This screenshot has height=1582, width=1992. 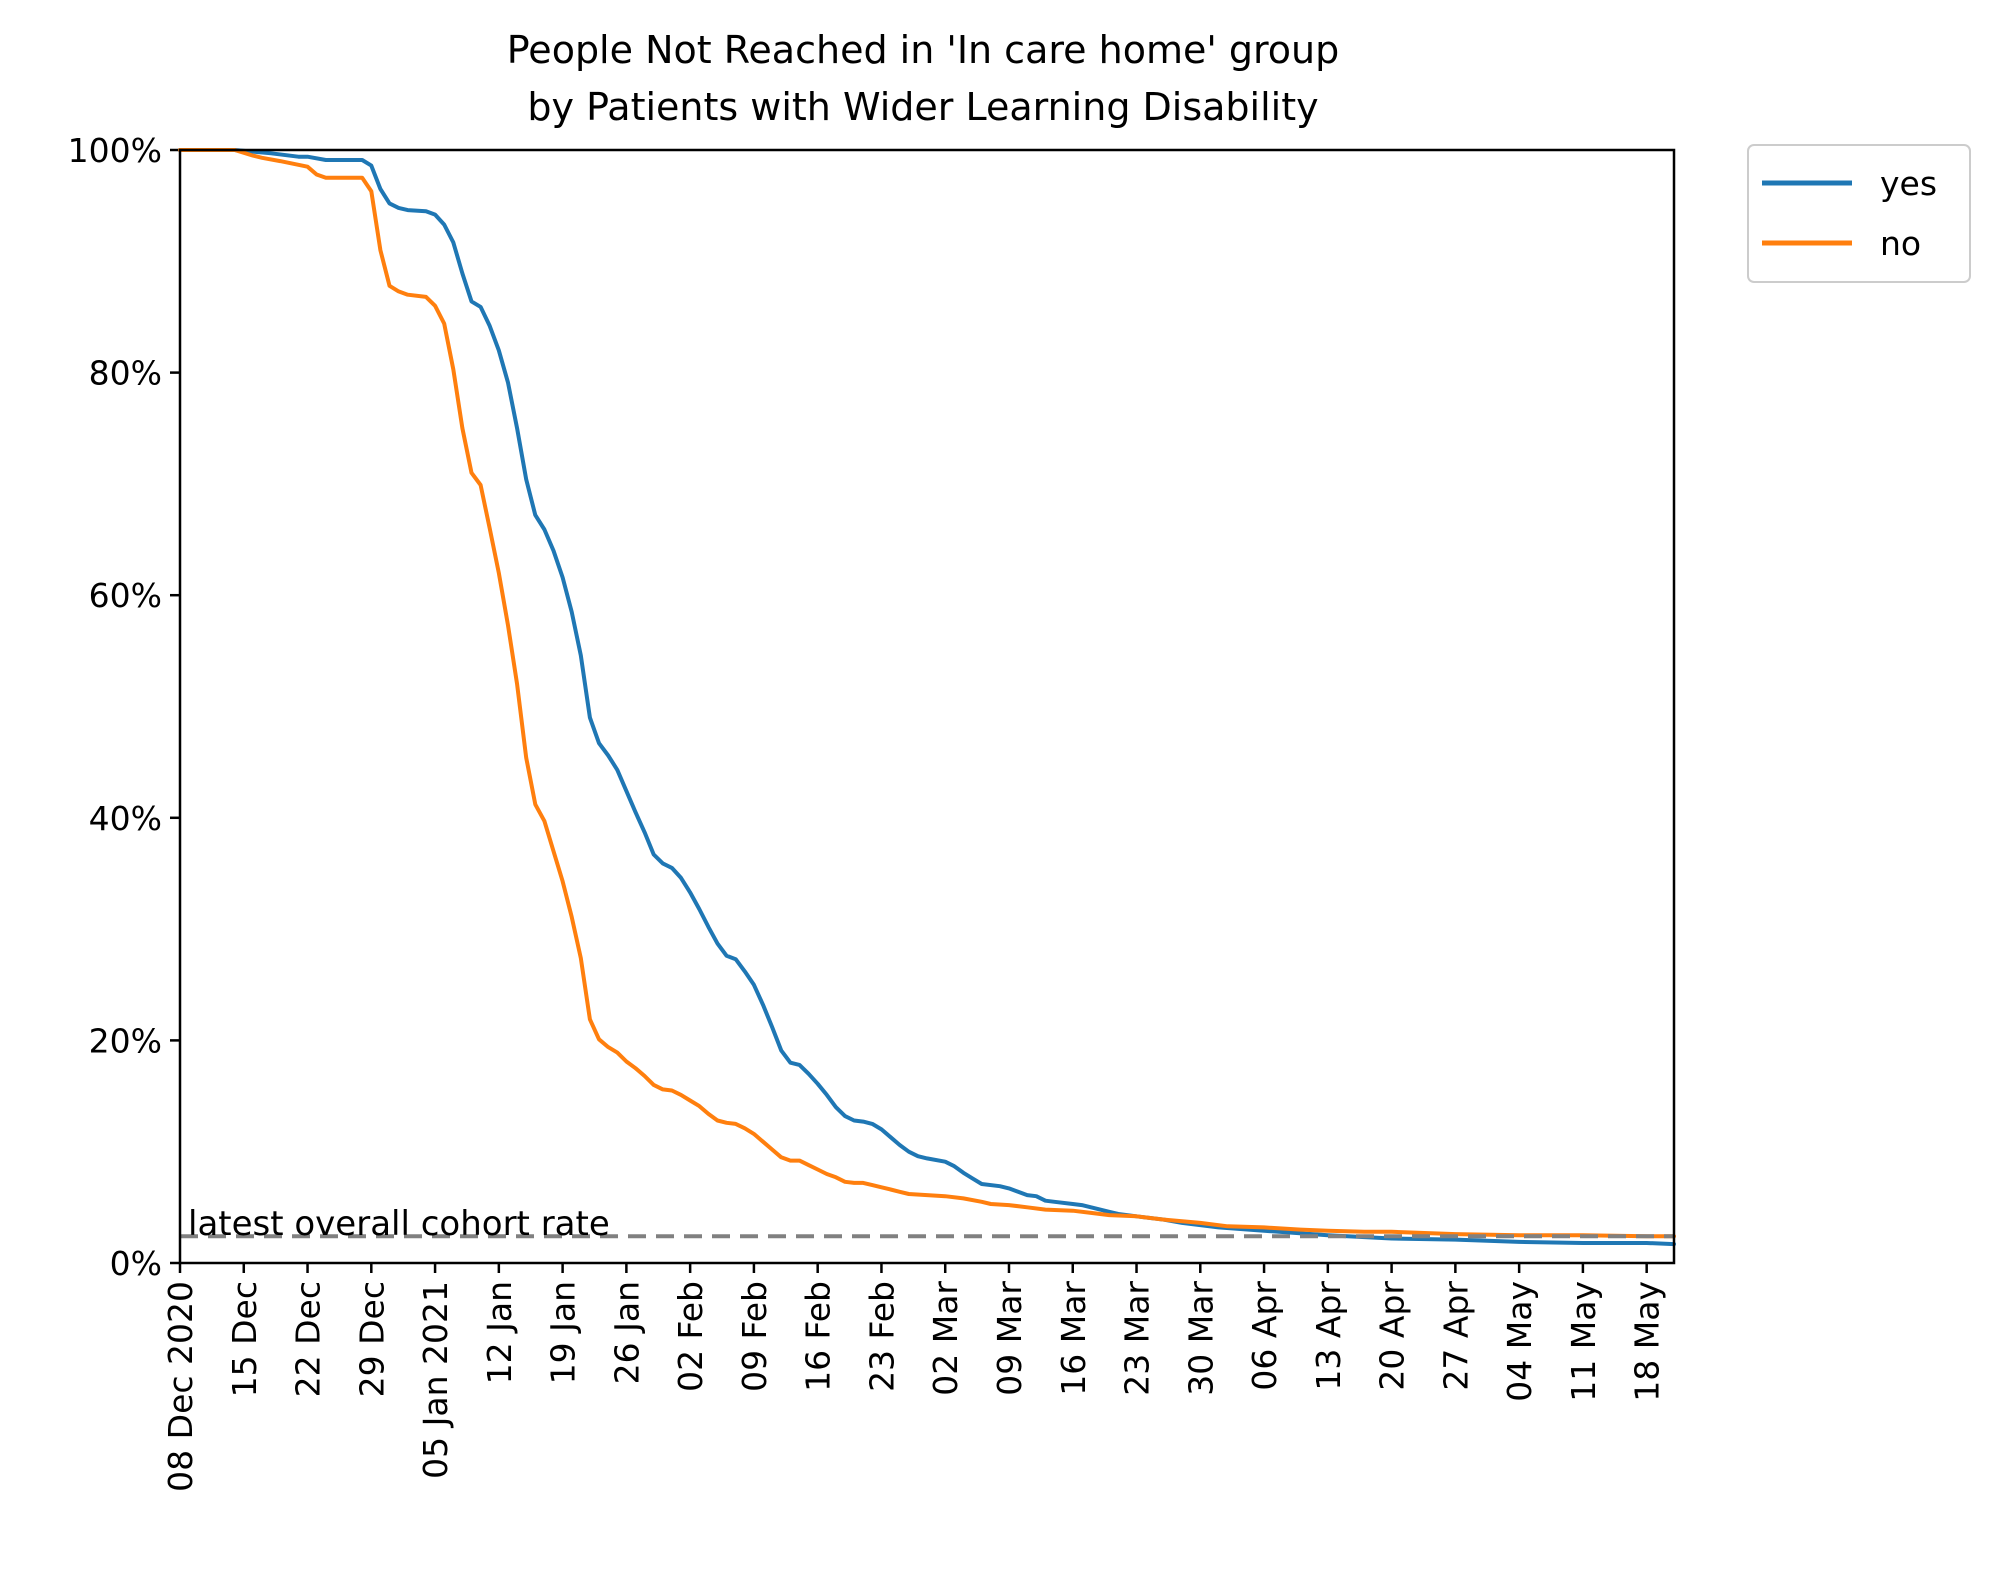 What do you see at coordinates (626, 1332) in the screenshot?
I see `x-tick-label: 26 Jan` at bounding box center [626, 1332].